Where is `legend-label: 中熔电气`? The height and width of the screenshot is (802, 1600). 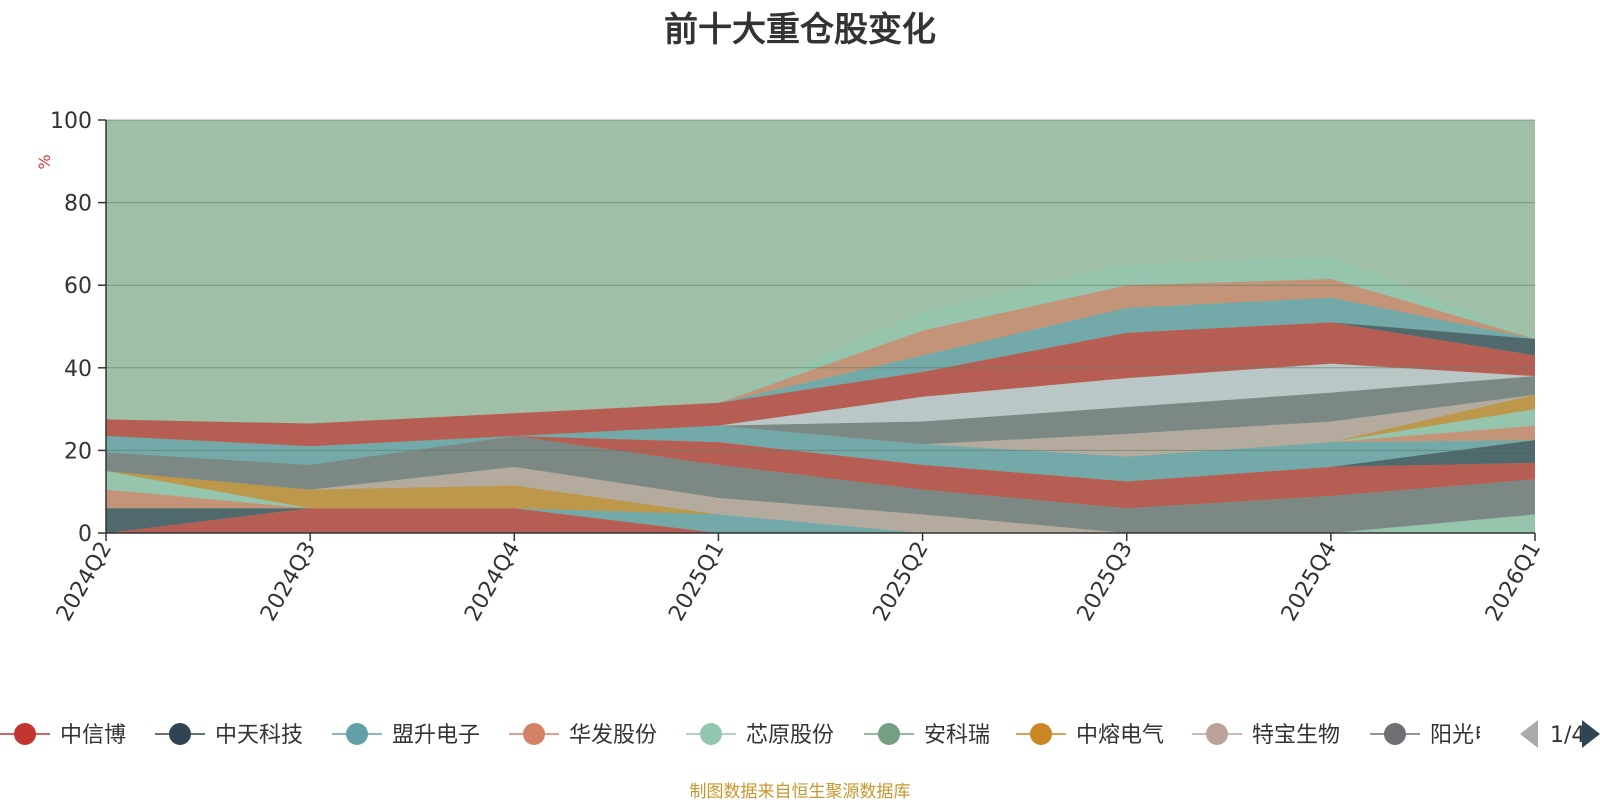 legend-label: 中熔电气 is located at coordinates (1120, 735).